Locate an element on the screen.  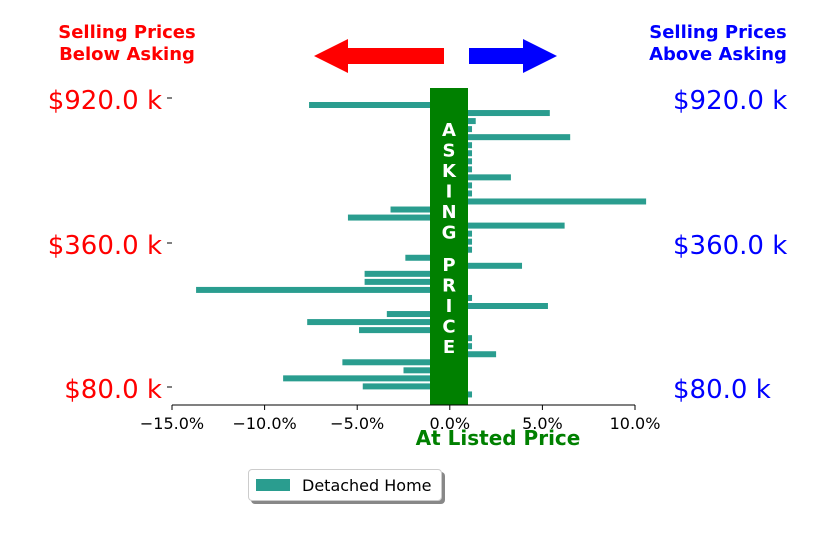
legend: Detached Home is located at coordinates (345, 485).